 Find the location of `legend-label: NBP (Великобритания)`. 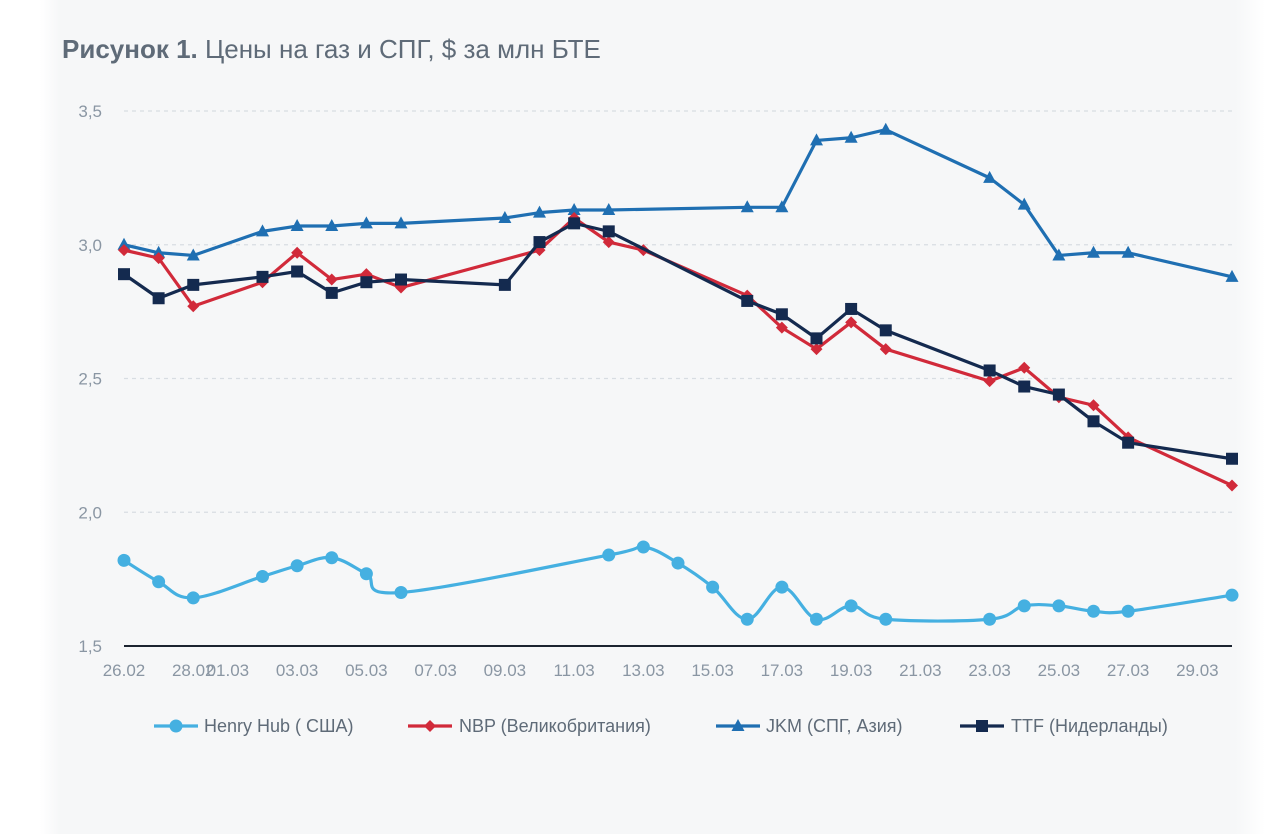

legend-label: NBP (Великобритания) is located at coordinates (555, 726).